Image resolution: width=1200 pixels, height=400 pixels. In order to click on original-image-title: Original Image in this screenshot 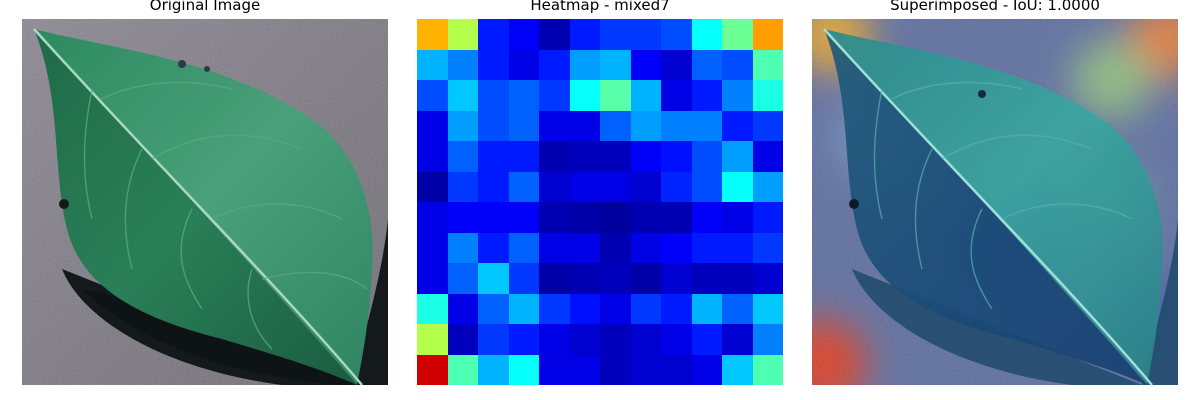, I will do `click(205, 7)`.